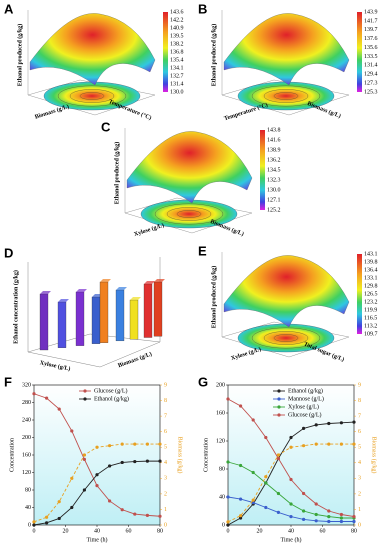 Image resolution: width=388 pixels, height=550 pixels. What do you see at coordinates (274, 170) in the screenshot?
I see `colorbar-label: 134.5` at bounding box center [274, 170].